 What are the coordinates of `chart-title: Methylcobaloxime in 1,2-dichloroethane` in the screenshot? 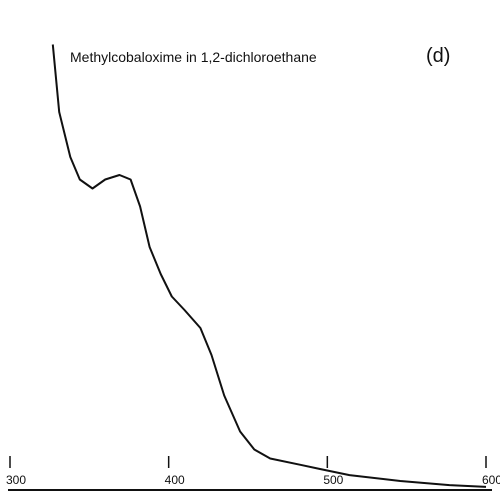 It's located at (193, 57).